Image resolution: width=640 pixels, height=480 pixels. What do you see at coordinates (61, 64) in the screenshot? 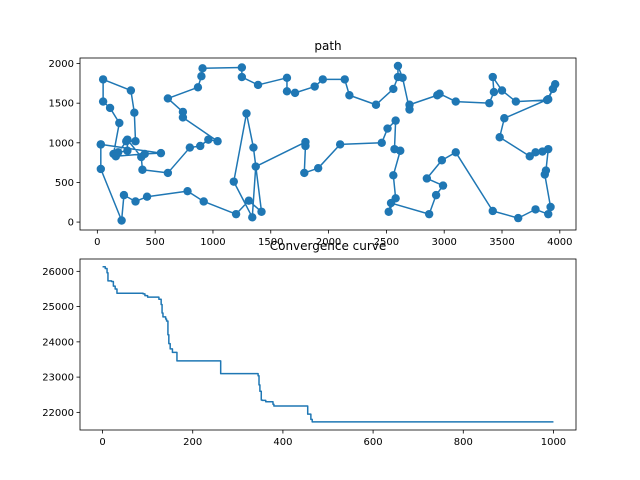
I see `path-chart-y-tick-label: 2000` at bounding box center [61, 64].